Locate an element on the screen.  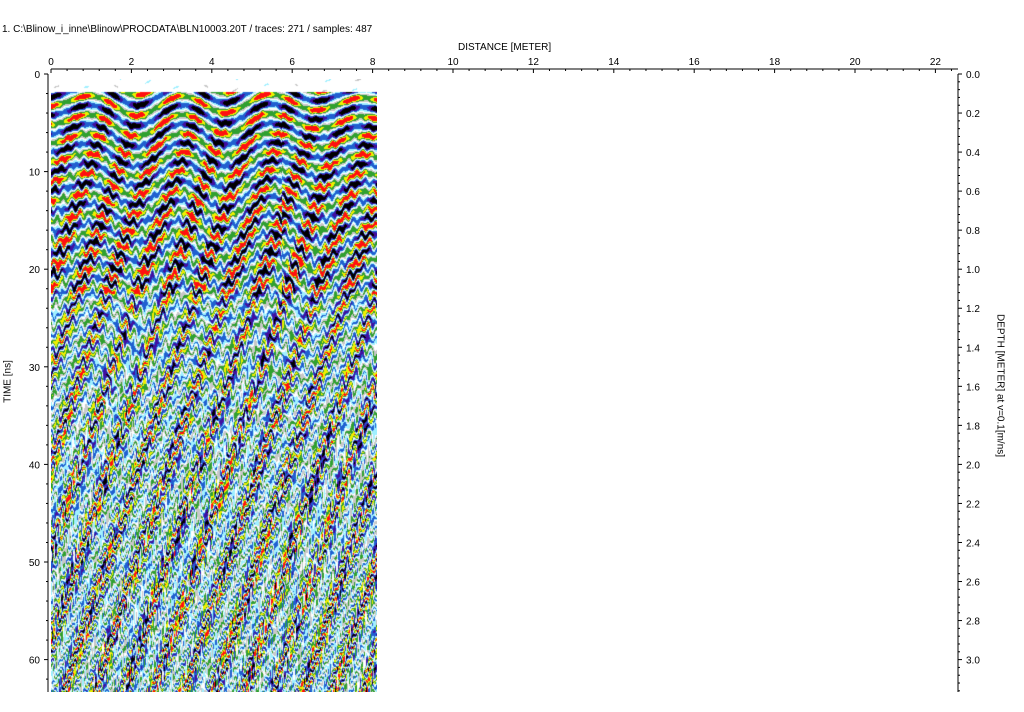
distance-tick-label: 0 is located at coordinates (51, 62).